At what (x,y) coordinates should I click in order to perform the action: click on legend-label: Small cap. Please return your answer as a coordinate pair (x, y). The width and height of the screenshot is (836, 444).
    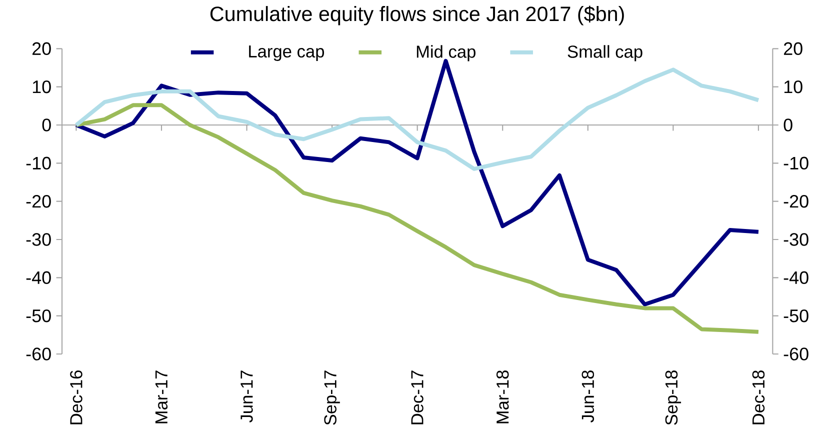
    Looking at the image, I should click on (605, 53).